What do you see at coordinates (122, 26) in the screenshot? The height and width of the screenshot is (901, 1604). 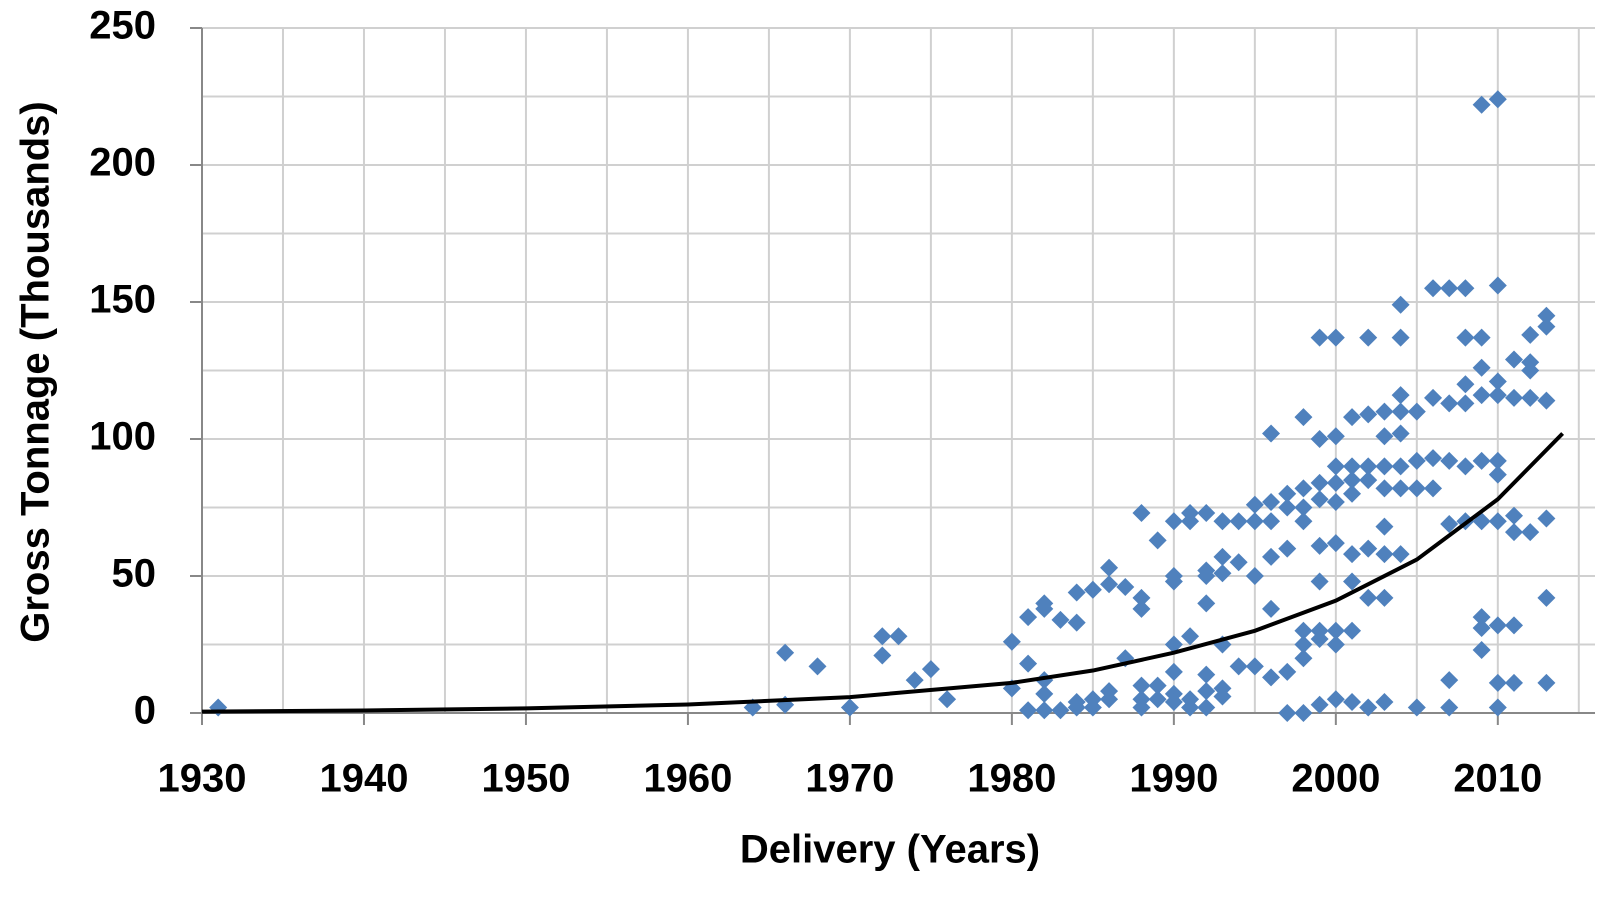 I see `y-tick-label: 250` at bounding box center [122, 26].